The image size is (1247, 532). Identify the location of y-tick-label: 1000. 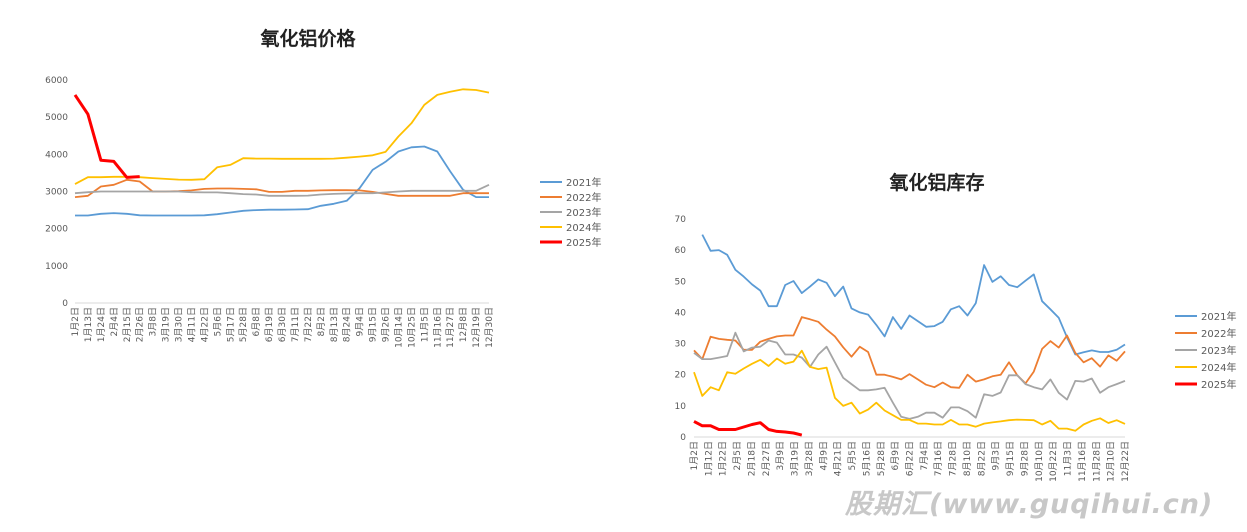
(56, 267).